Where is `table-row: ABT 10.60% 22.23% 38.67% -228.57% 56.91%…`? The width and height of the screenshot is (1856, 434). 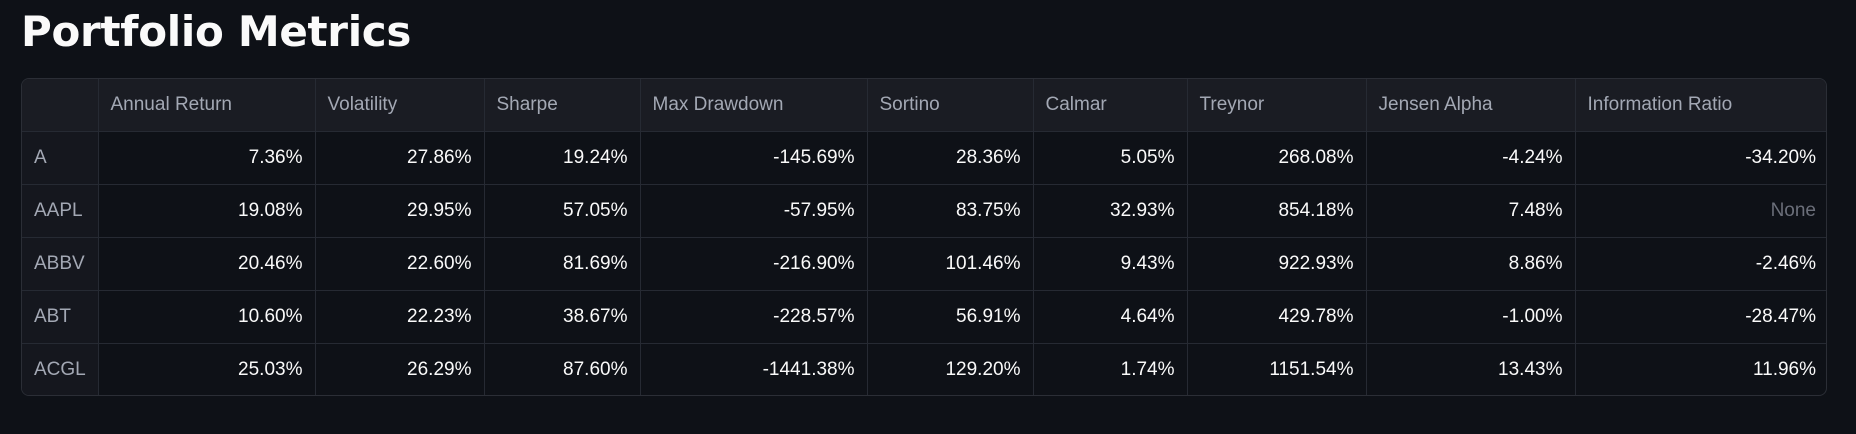 table-row: ABT 10.60% 22.23% 38.67% -228.57% 56.91%… is located at coordinates (924, 317).